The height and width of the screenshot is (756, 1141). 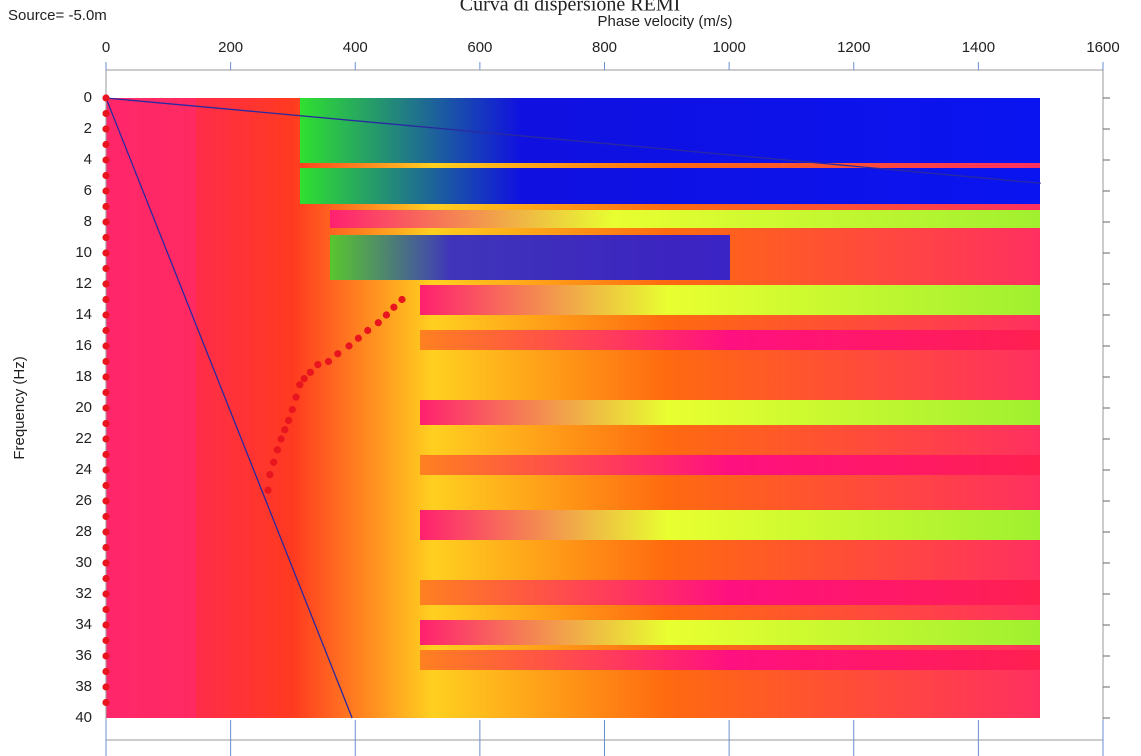 I want to click on y-tick-label: 26, so click(x=83, y=500).